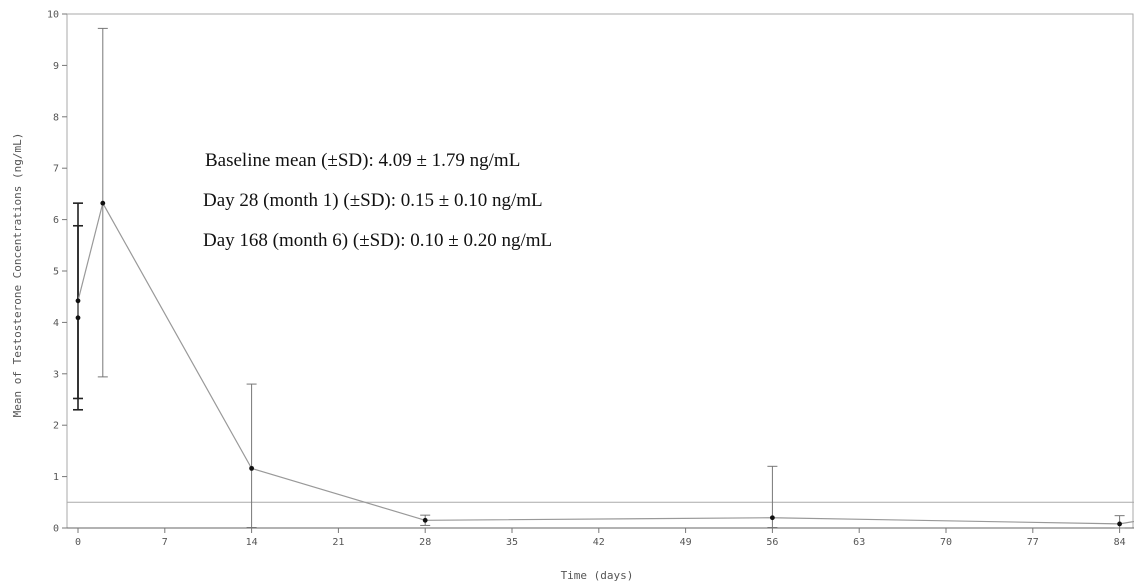 This screenshot has height=582, width=1134. I want to click on y-tick-label: 9, so click(56, 66).